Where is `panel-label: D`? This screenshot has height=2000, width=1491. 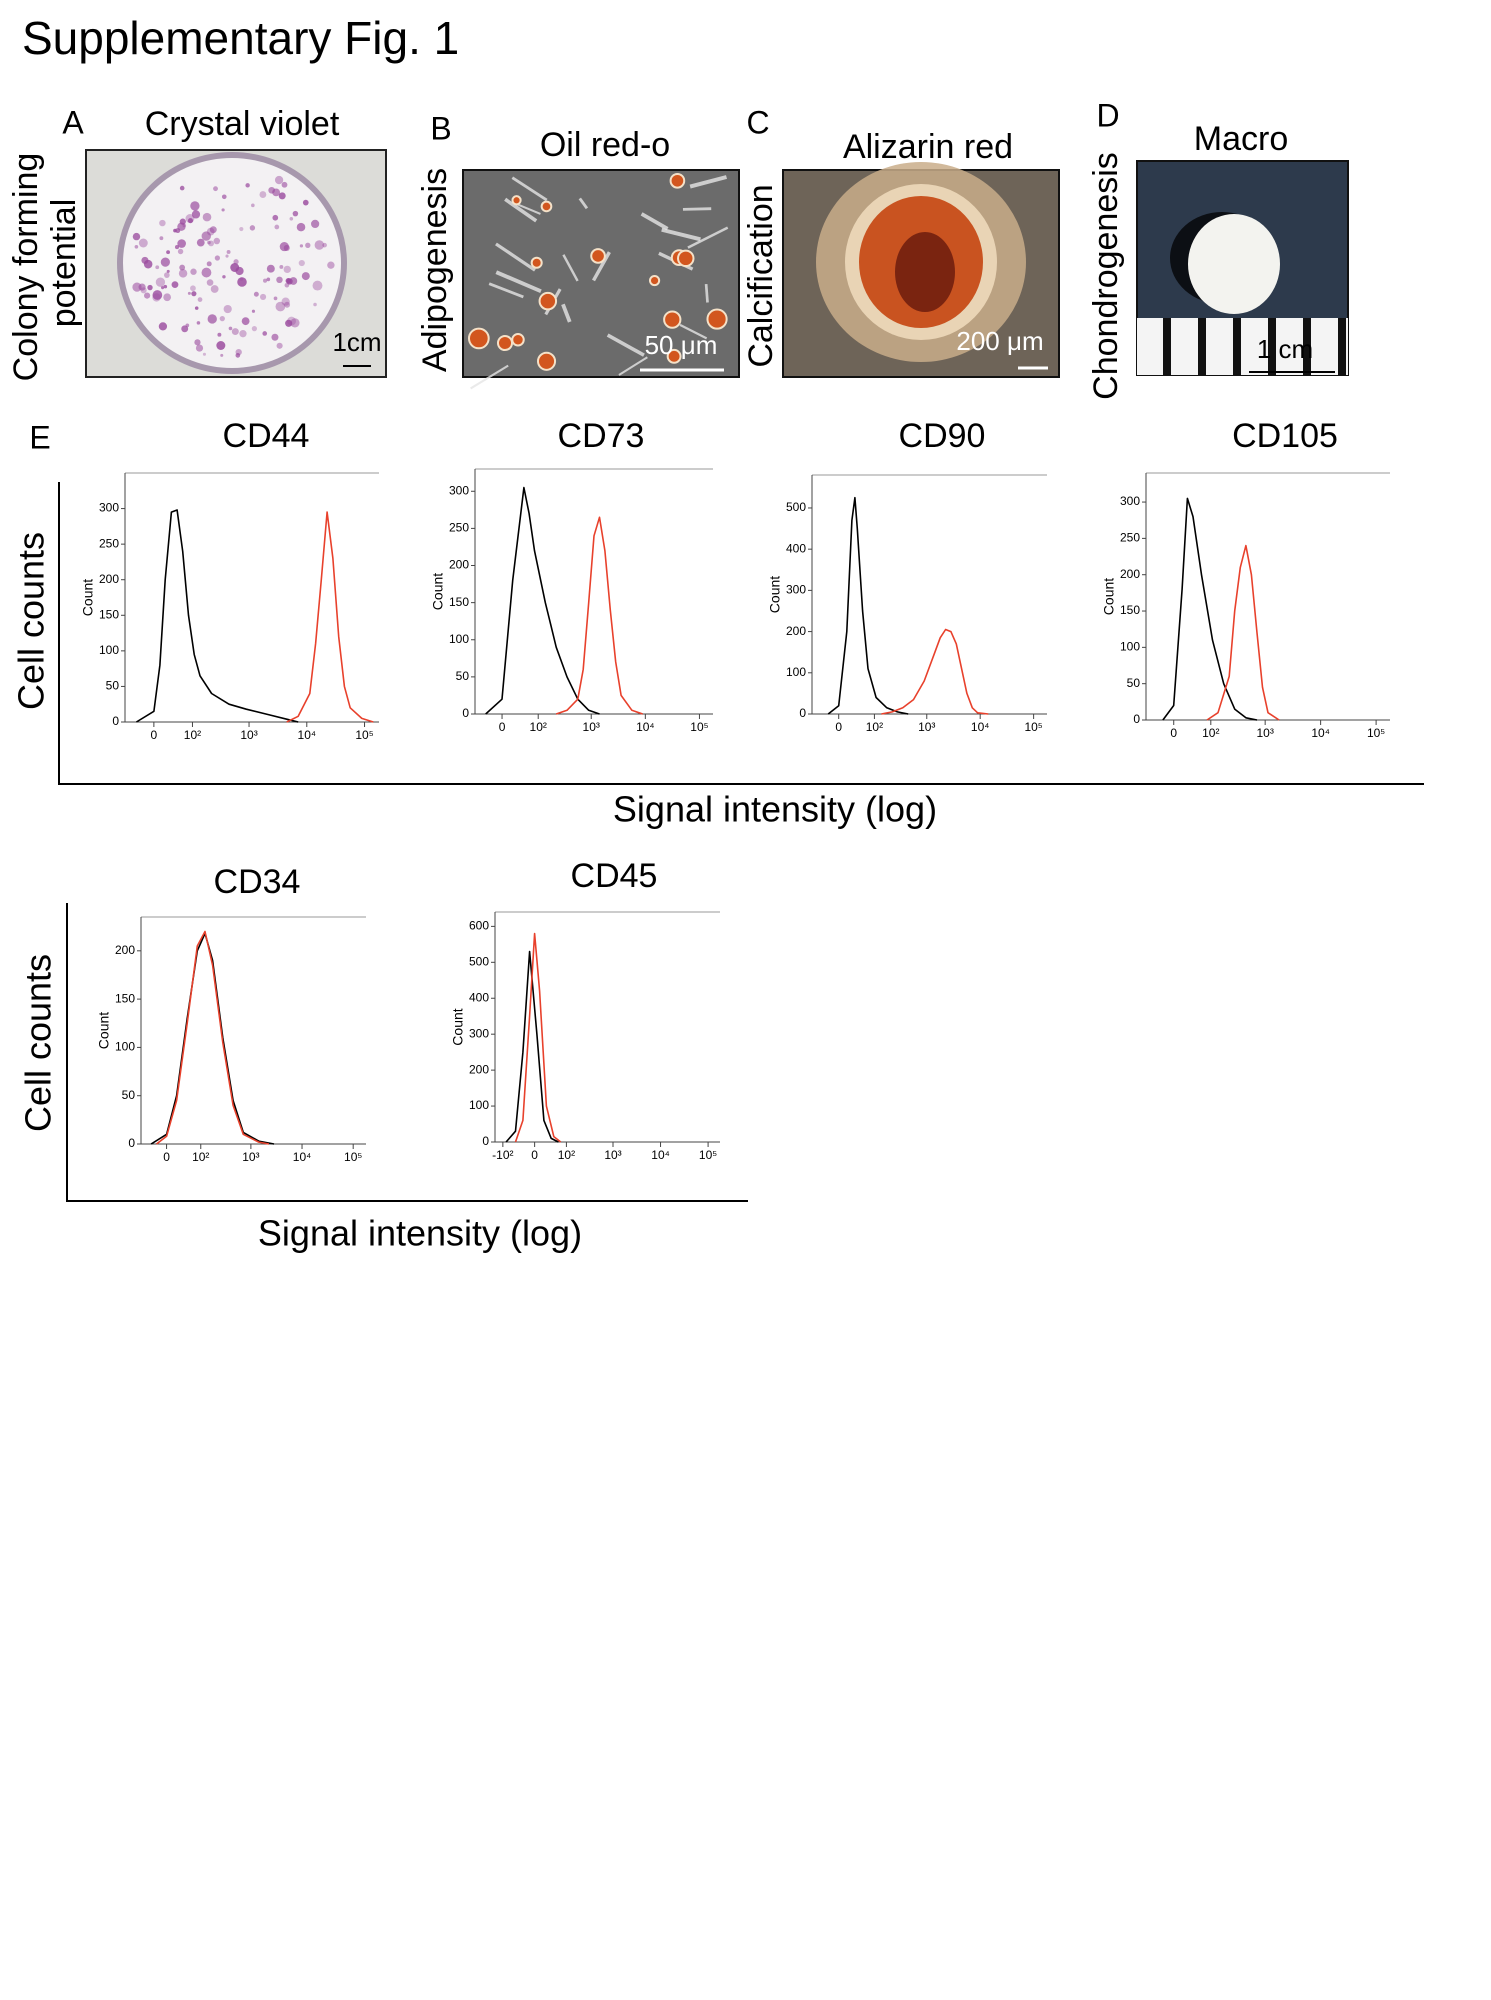
panel-label: D is located at coordinates (1107, 115).